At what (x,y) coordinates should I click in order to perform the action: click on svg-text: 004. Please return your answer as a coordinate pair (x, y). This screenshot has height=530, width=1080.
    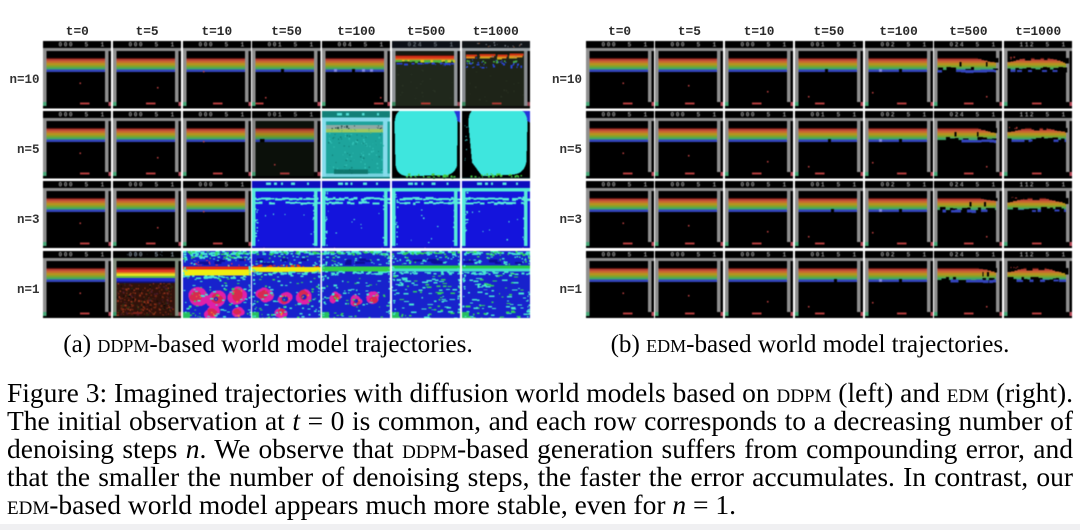
    Looking at the image, I should click on (346, 44).